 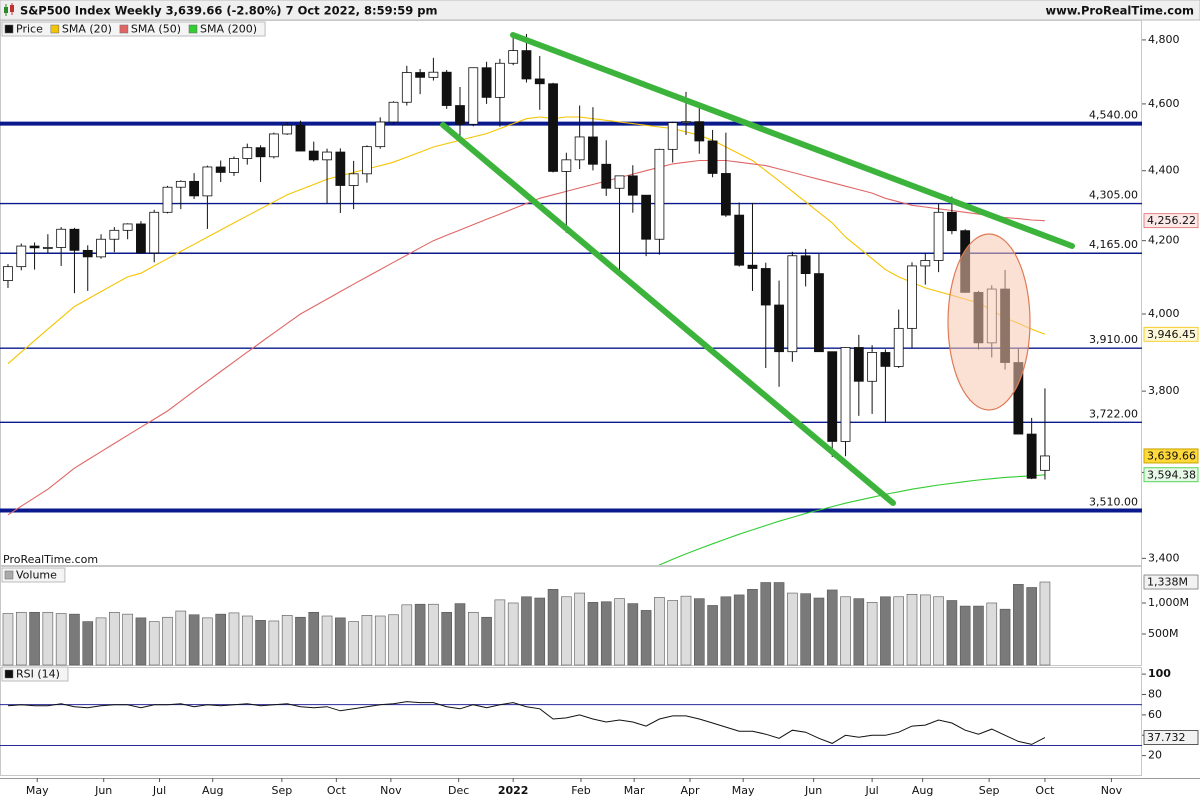 I want to click on x-tick-label: Apr, so click(x=690, y=790).